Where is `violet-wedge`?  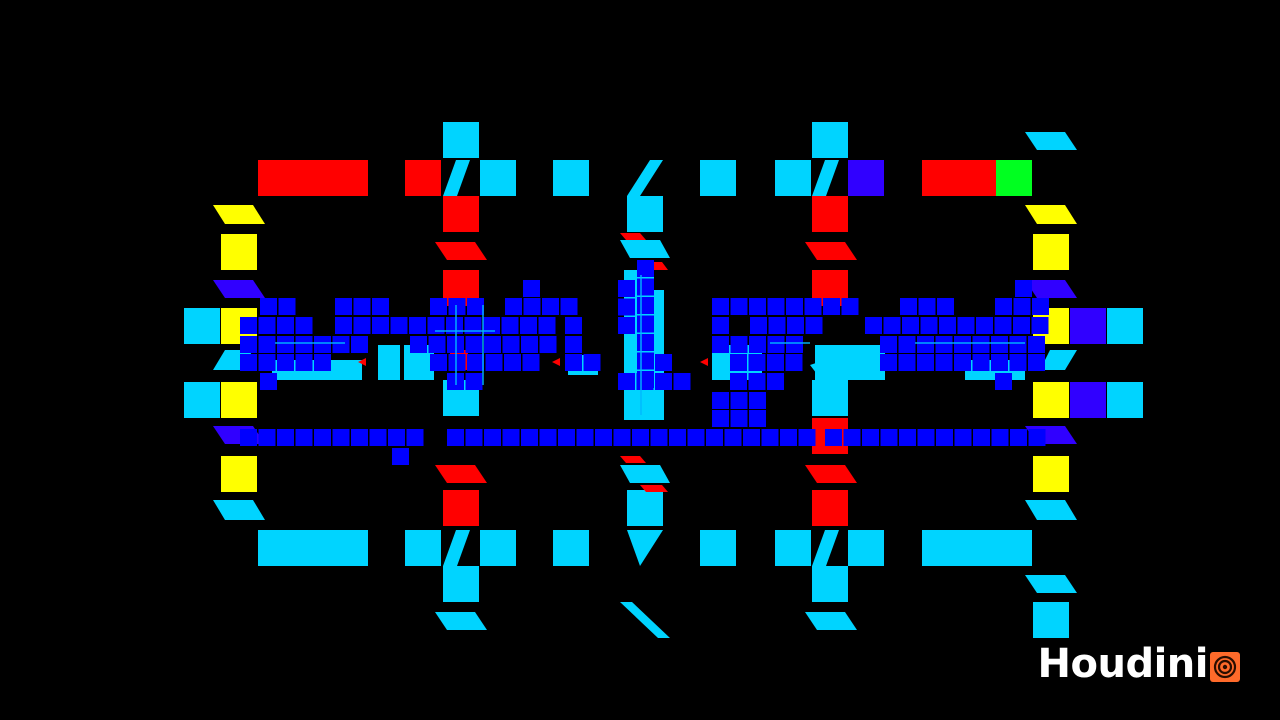
violet-wedge is located at coordinates (1051, 289).